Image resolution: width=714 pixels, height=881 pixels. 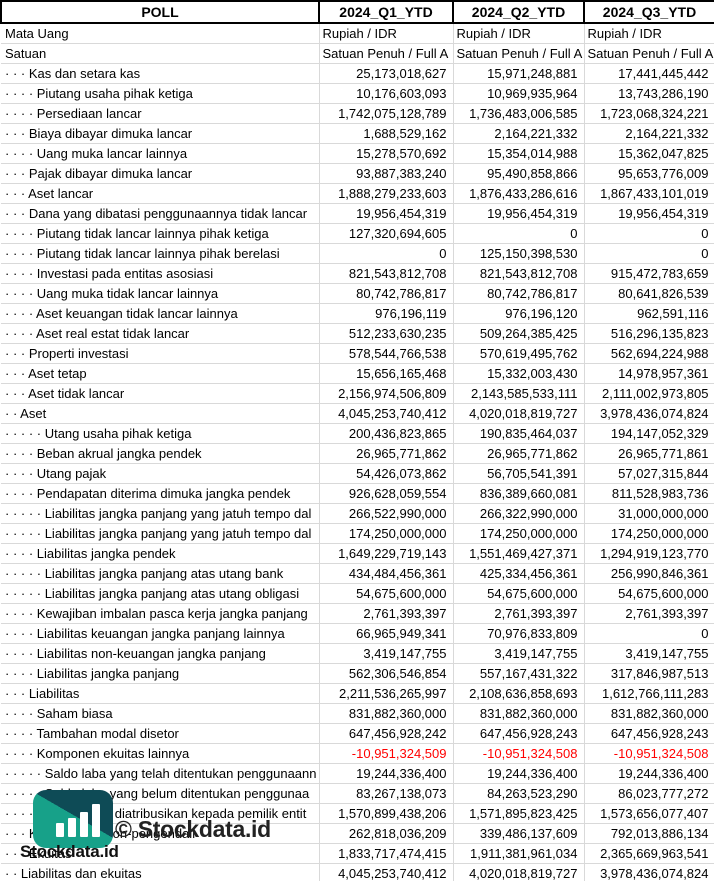 What do you see at coordinates (160, 693) in the screenshot?
I see `row-label: · · · Liabilitas` at bounding box center [160, 693].